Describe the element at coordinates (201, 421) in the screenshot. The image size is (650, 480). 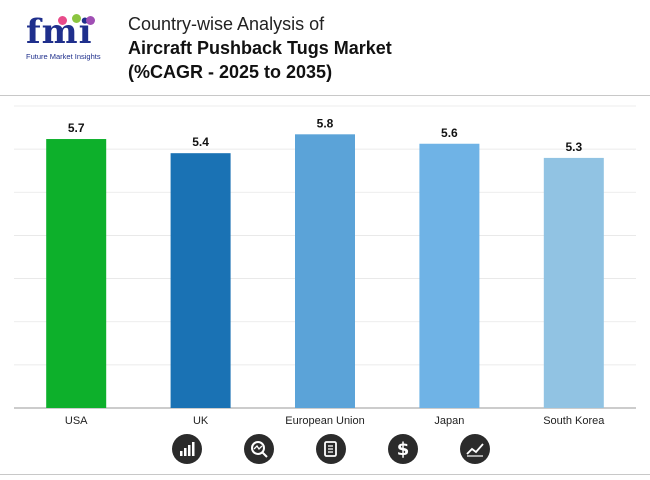
I see `x-tick-label: UK` at that location.